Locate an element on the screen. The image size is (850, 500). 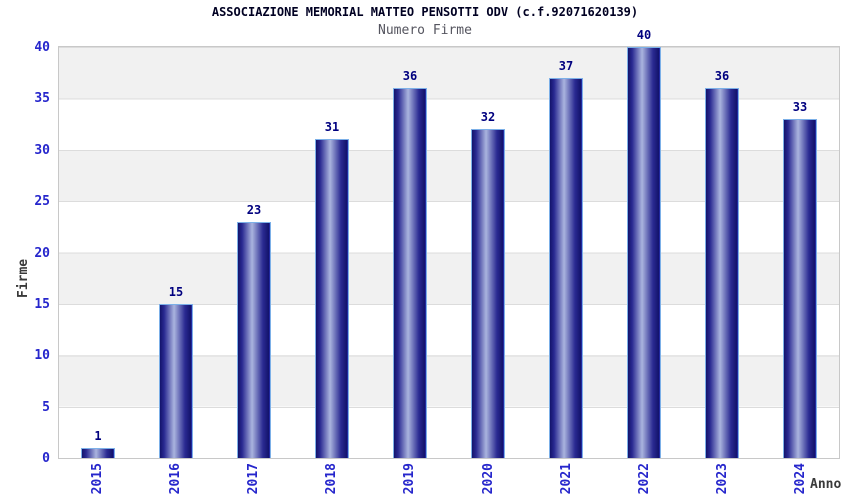
x-tick-cell: 2019 is located at coordinates (410, 481).